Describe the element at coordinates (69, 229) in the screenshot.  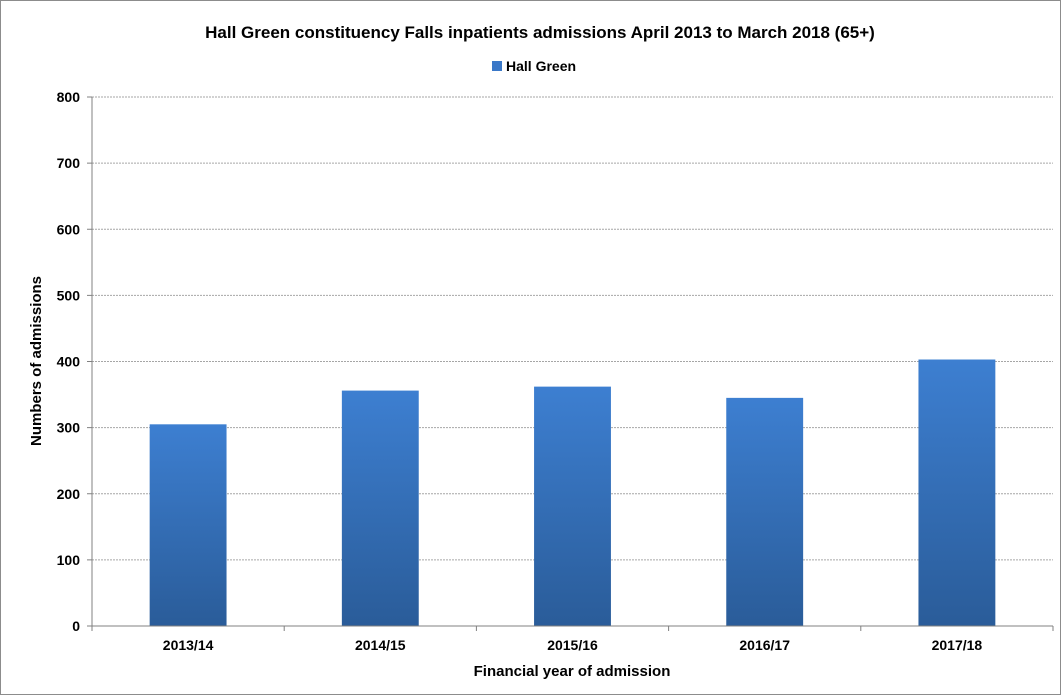
I see `y-tick-label: 600` at that location.